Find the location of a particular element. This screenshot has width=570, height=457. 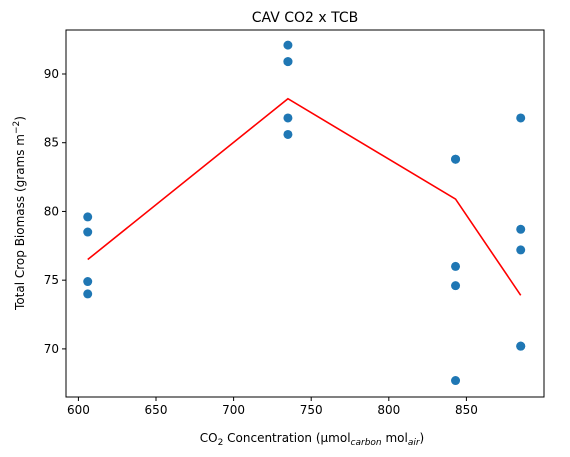

y-axis-label: Total Crop Biomass (grams m−2) is located at coordinates (19, 213).